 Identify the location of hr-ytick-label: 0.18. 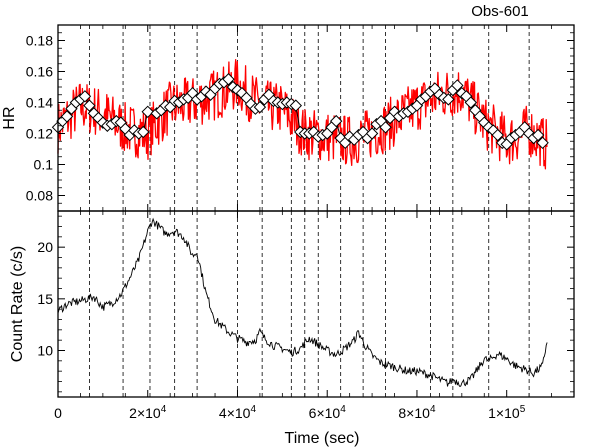
(39, 41).